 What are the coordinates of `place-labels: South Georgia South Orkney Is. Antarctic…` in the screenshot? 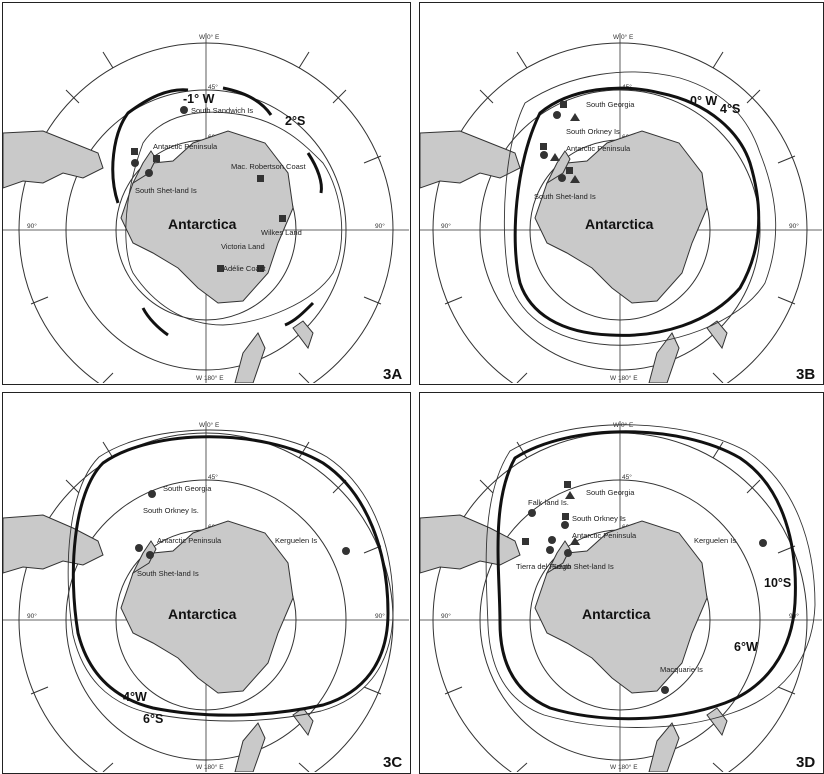 It's located at (227, 531).